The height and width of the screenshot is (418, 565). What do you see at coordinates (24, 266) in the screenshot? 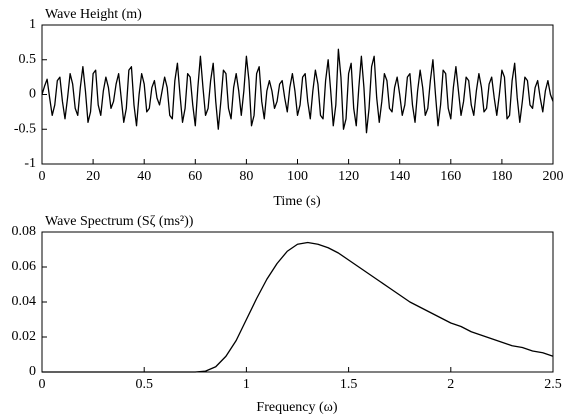
I see `y-tick-label: 0.06` at bounding box center [24, 266].